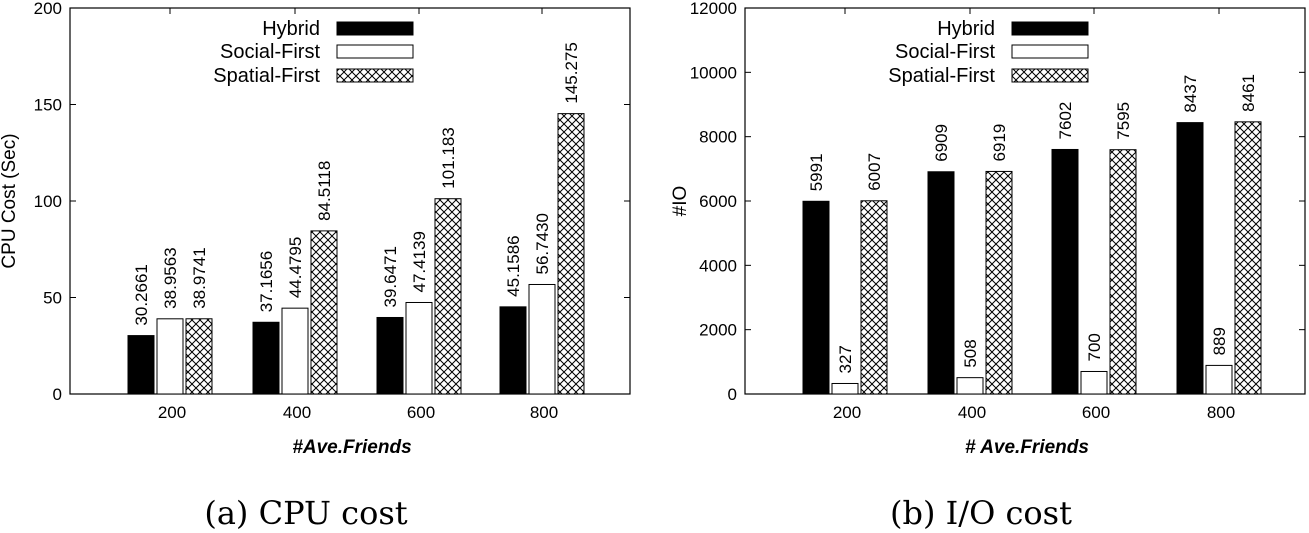 The width and height of the screenshot is (1309, 533). What do you see at coordinates (1190, 94) in the screenshot?
I see `bar-value-label: 8437` at bounding box center [1190, 94].